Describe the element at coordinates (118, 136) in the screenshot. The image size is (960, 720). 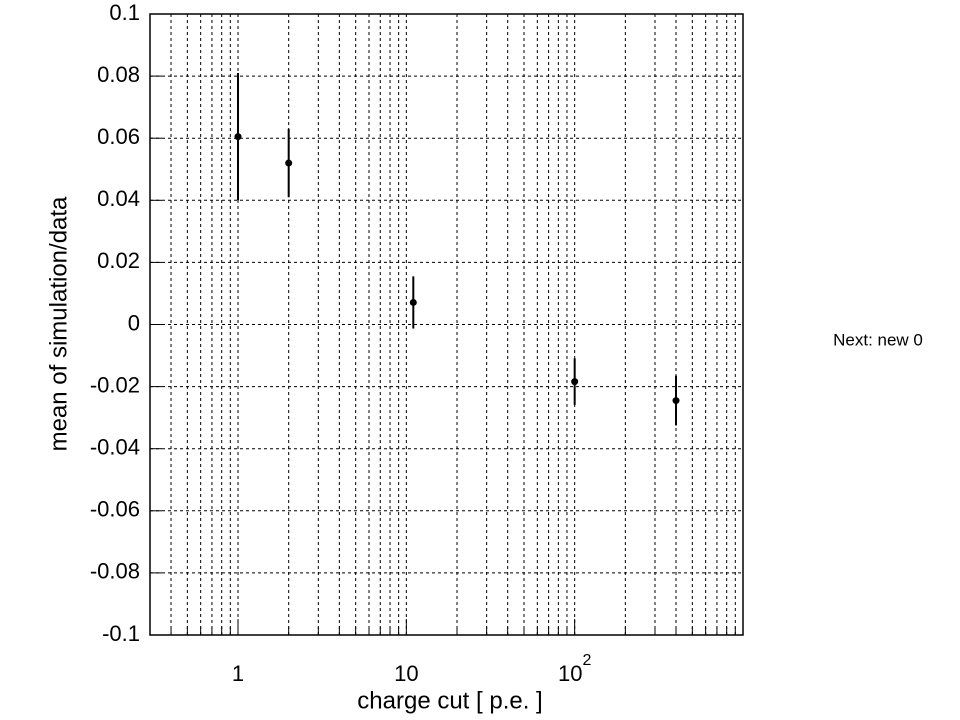
I see `y-tick-label: 0.06` at that location.